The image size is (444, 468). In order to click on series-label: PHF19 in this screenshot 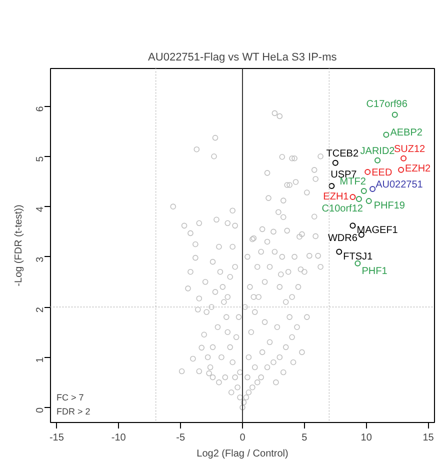, I will do `click(390, 206)`.